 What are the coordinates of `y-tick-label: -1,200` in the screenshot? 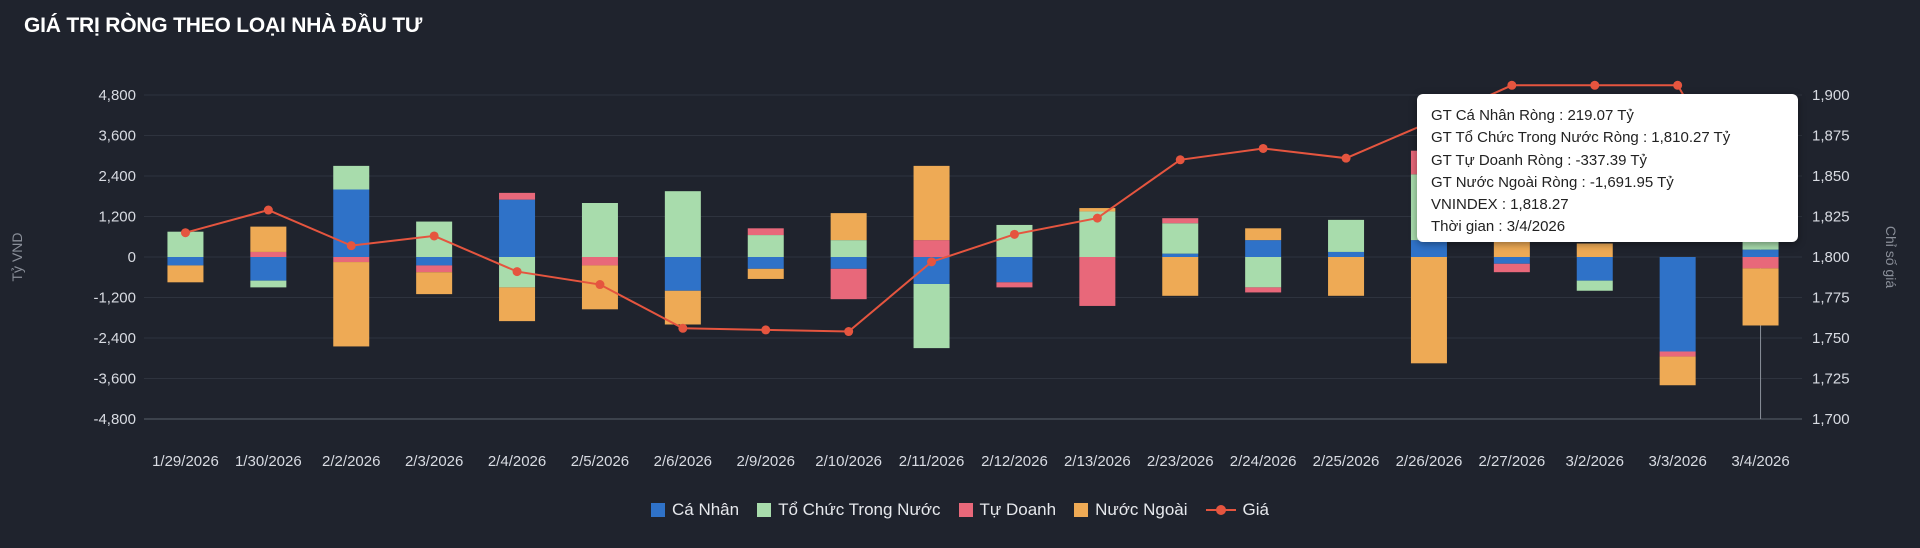 It's located at (114, 298).